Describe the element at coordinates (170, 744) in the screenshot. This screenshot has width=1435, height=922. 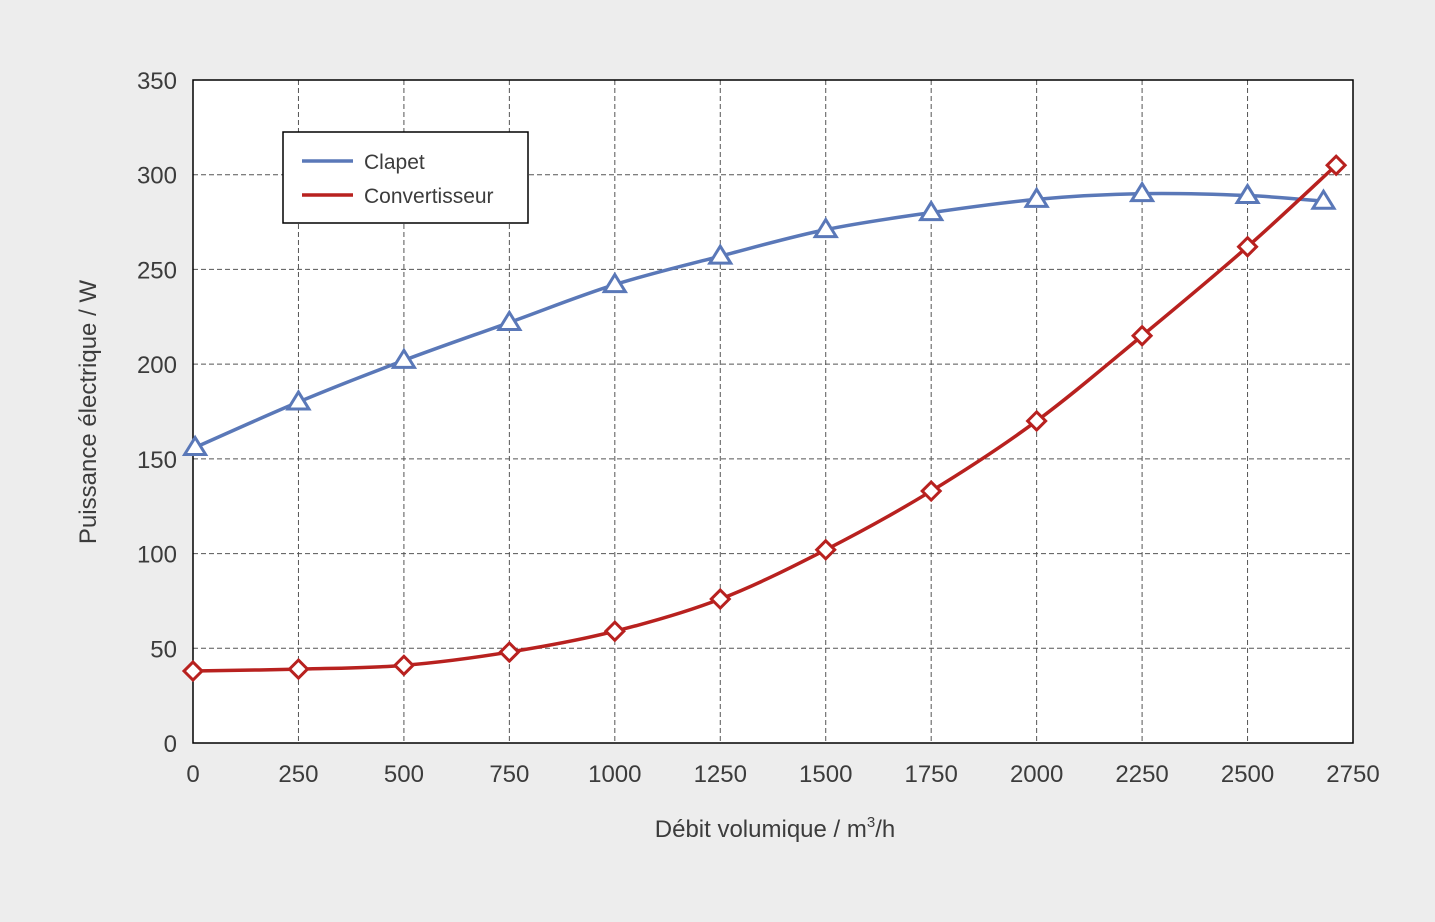
I see `y-tick-label: 0` at that location.